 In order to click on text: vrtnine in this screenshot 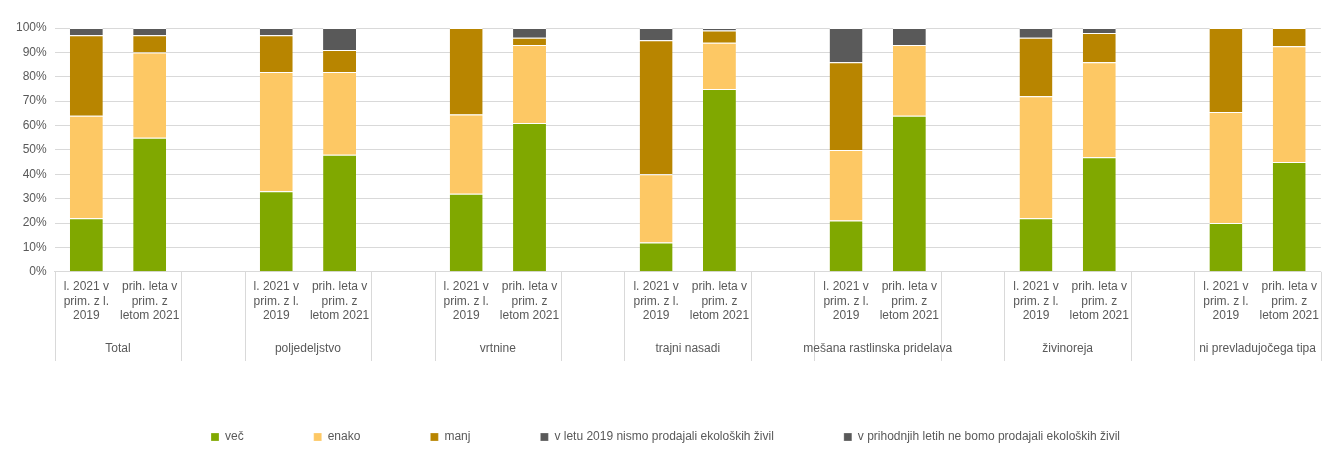, I will do `click(498, 348)`.